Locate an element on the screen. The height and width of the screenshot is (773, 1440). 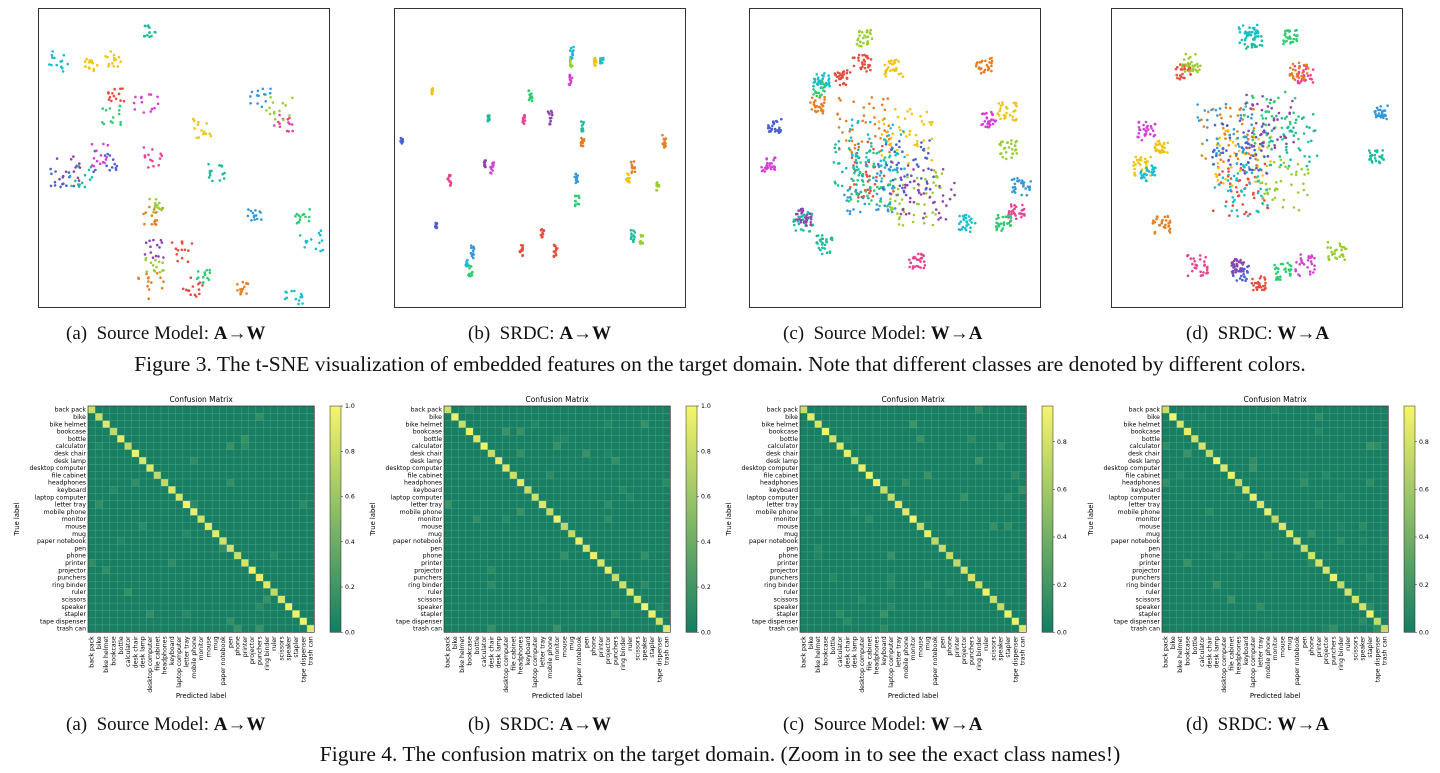
y-tick-label: trash can is located at coordinates (71, 629).